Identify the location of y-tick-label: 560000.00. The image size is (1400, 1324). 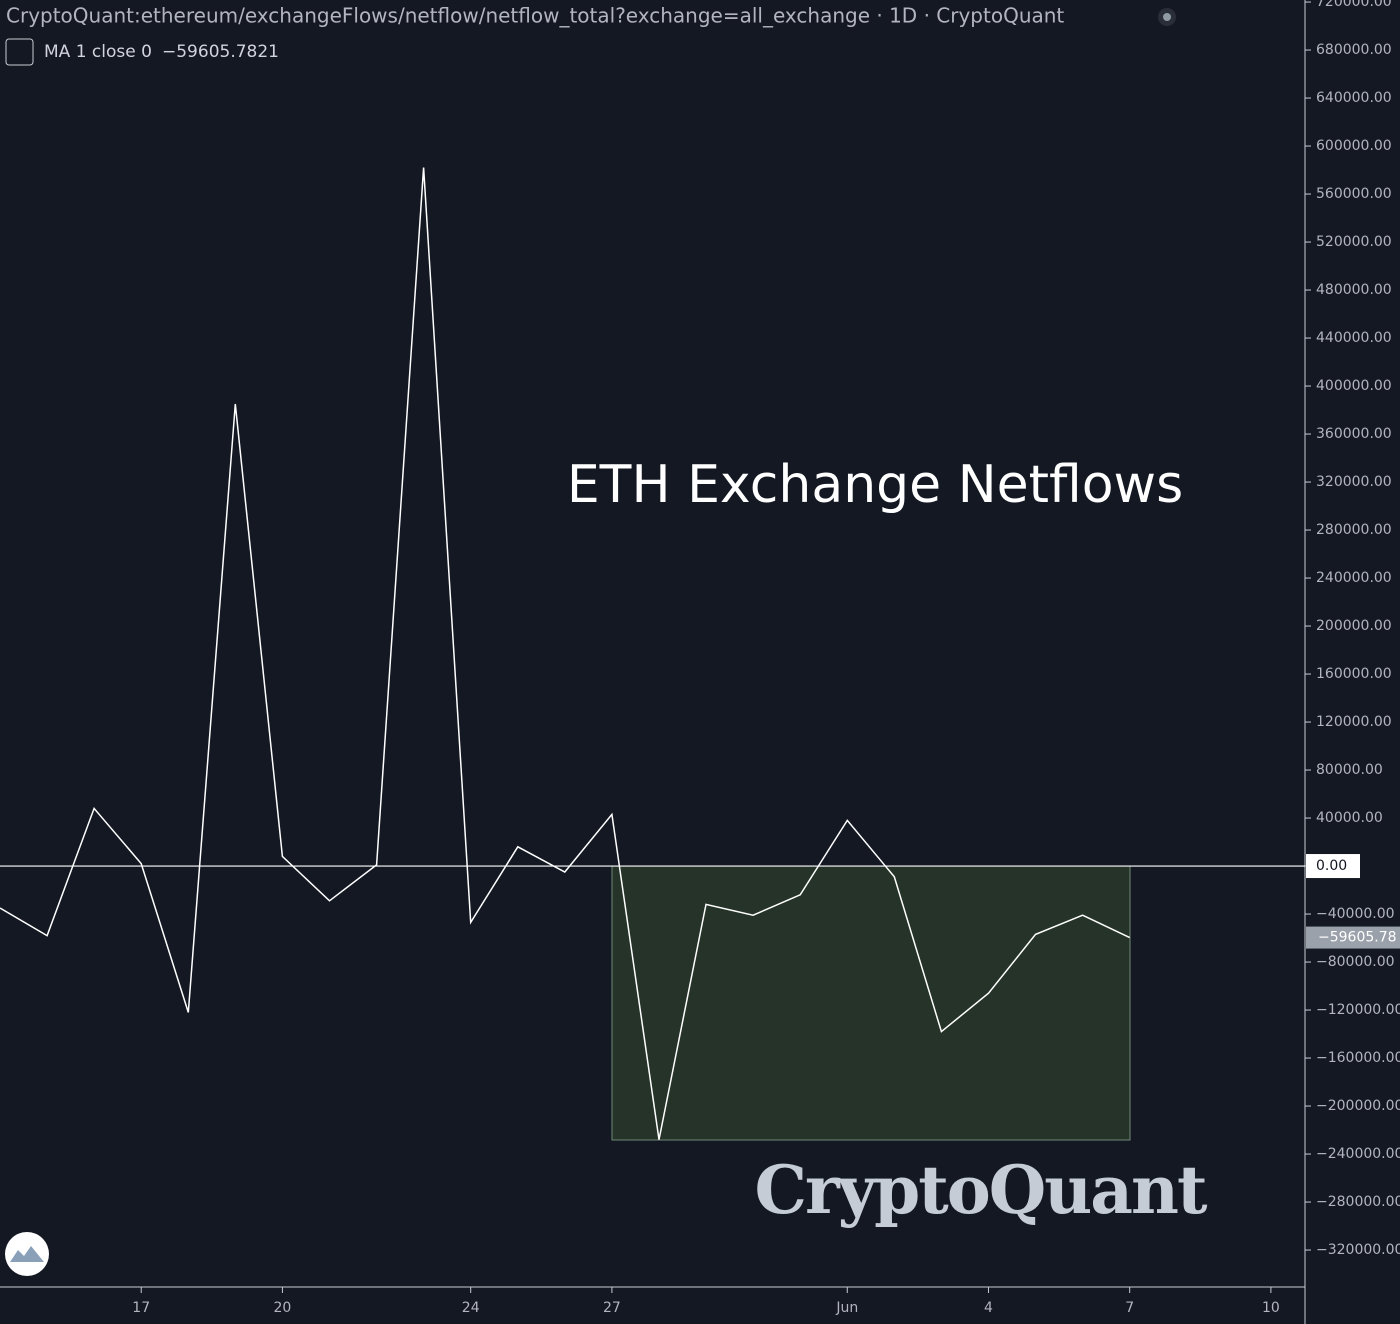
(1354, 194).